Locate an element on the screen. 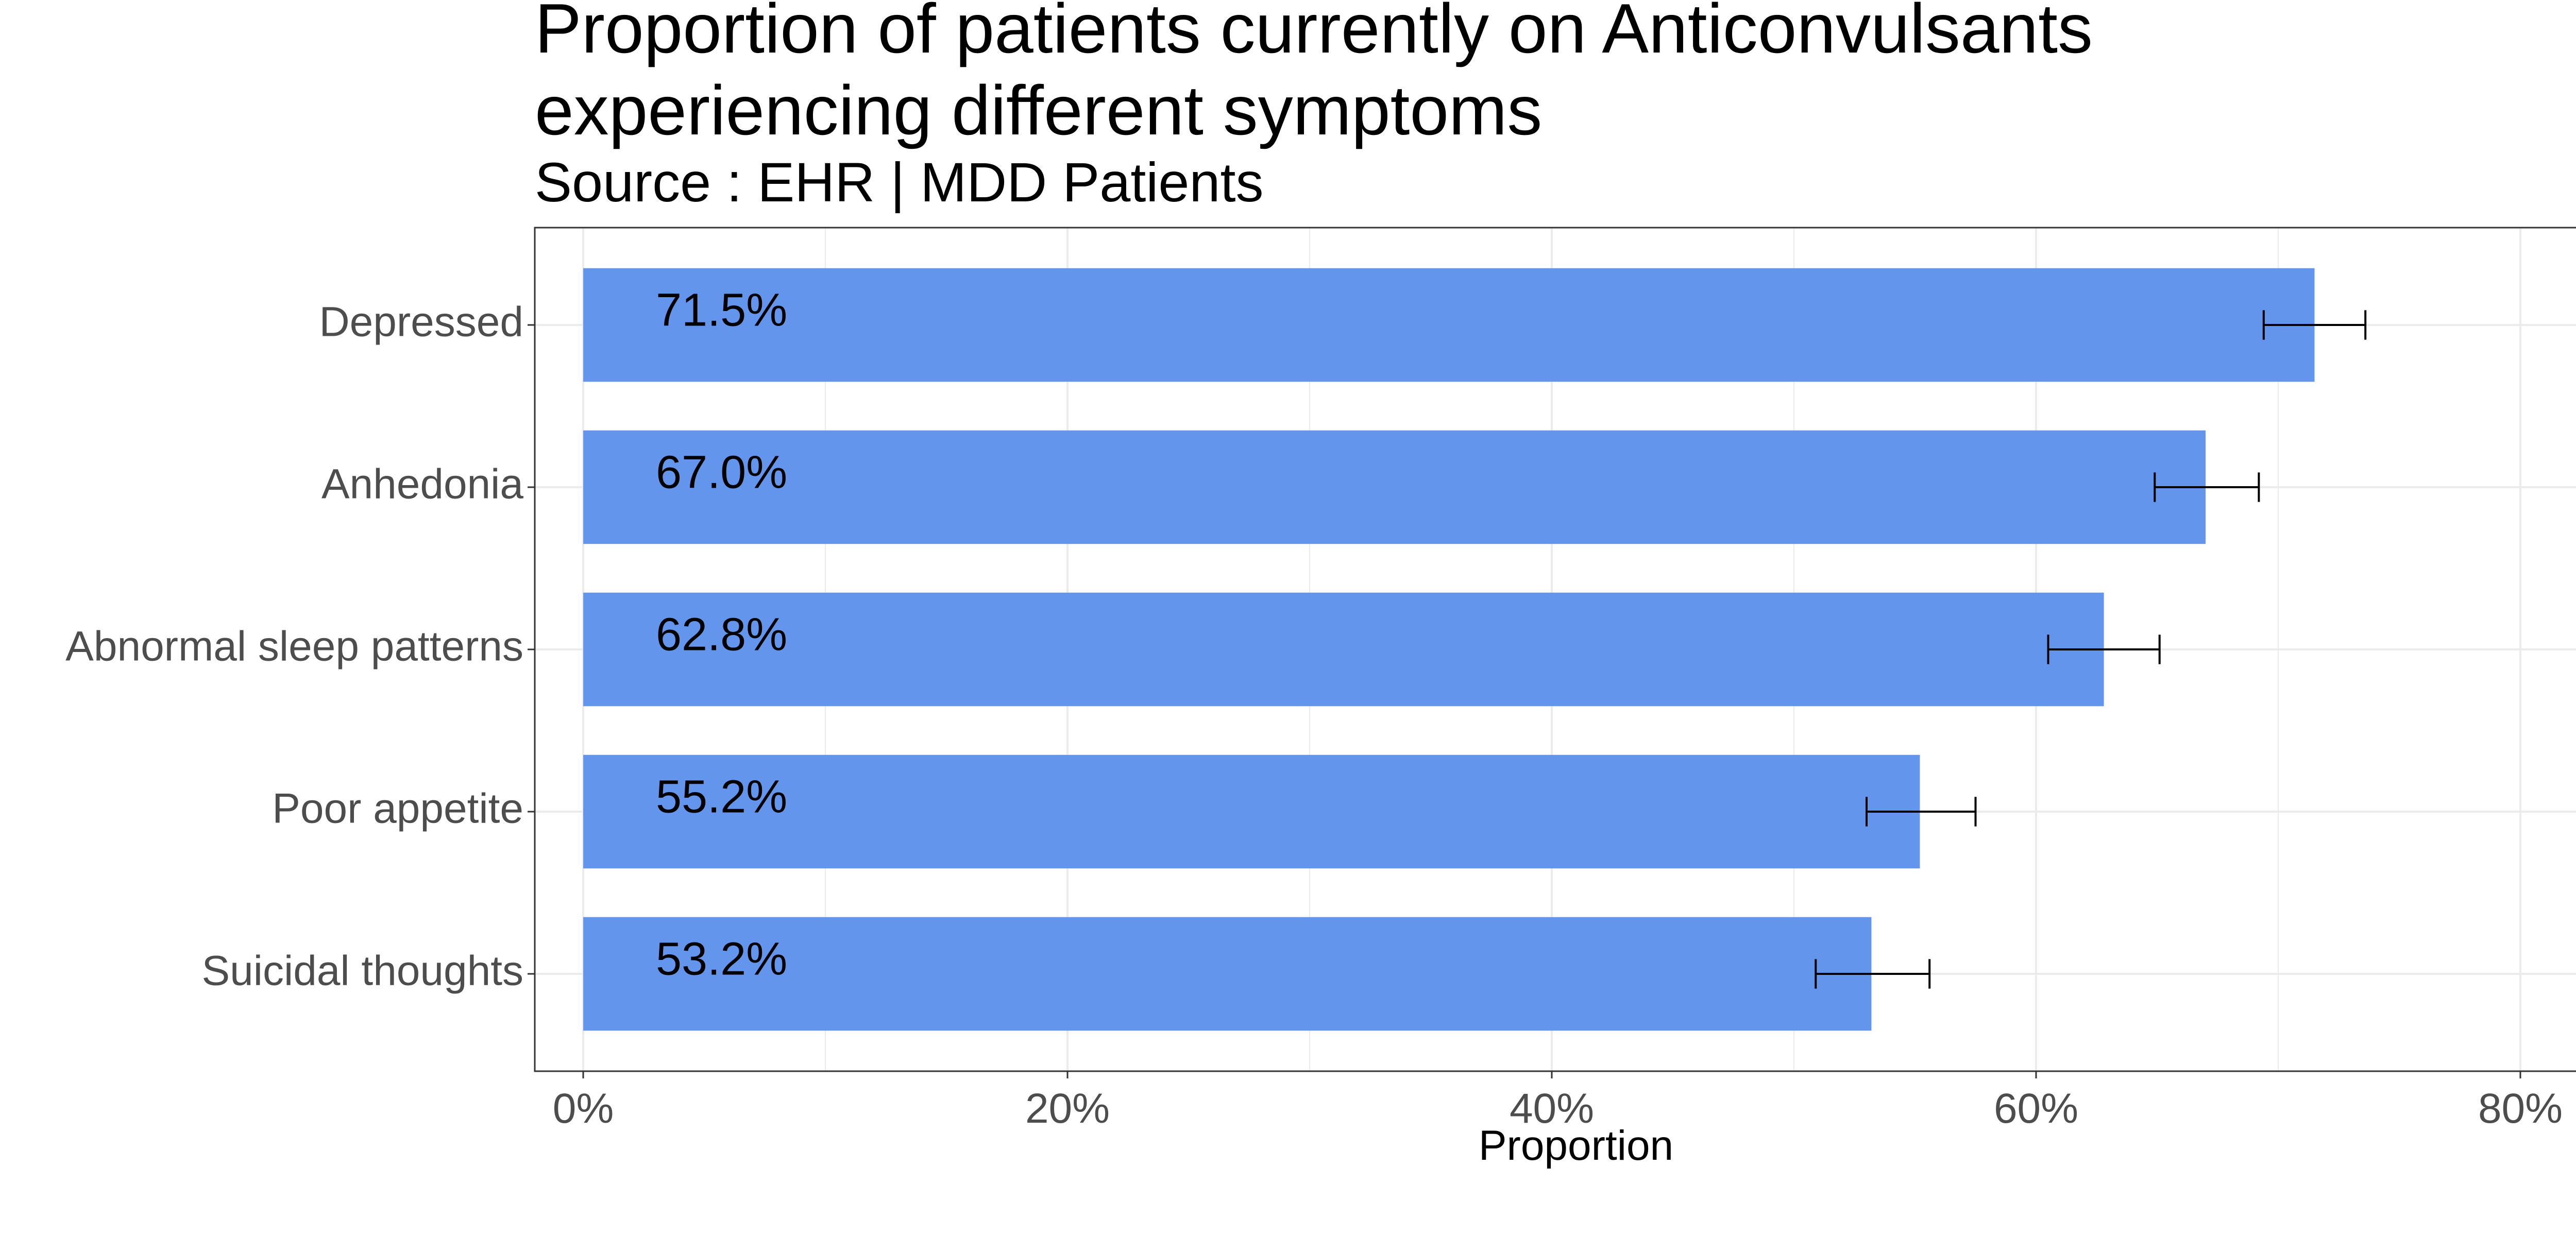 The height and width of the screenshot is (1236, 2576). y-tick-label: Depressed is located at coordinates (421, 323).